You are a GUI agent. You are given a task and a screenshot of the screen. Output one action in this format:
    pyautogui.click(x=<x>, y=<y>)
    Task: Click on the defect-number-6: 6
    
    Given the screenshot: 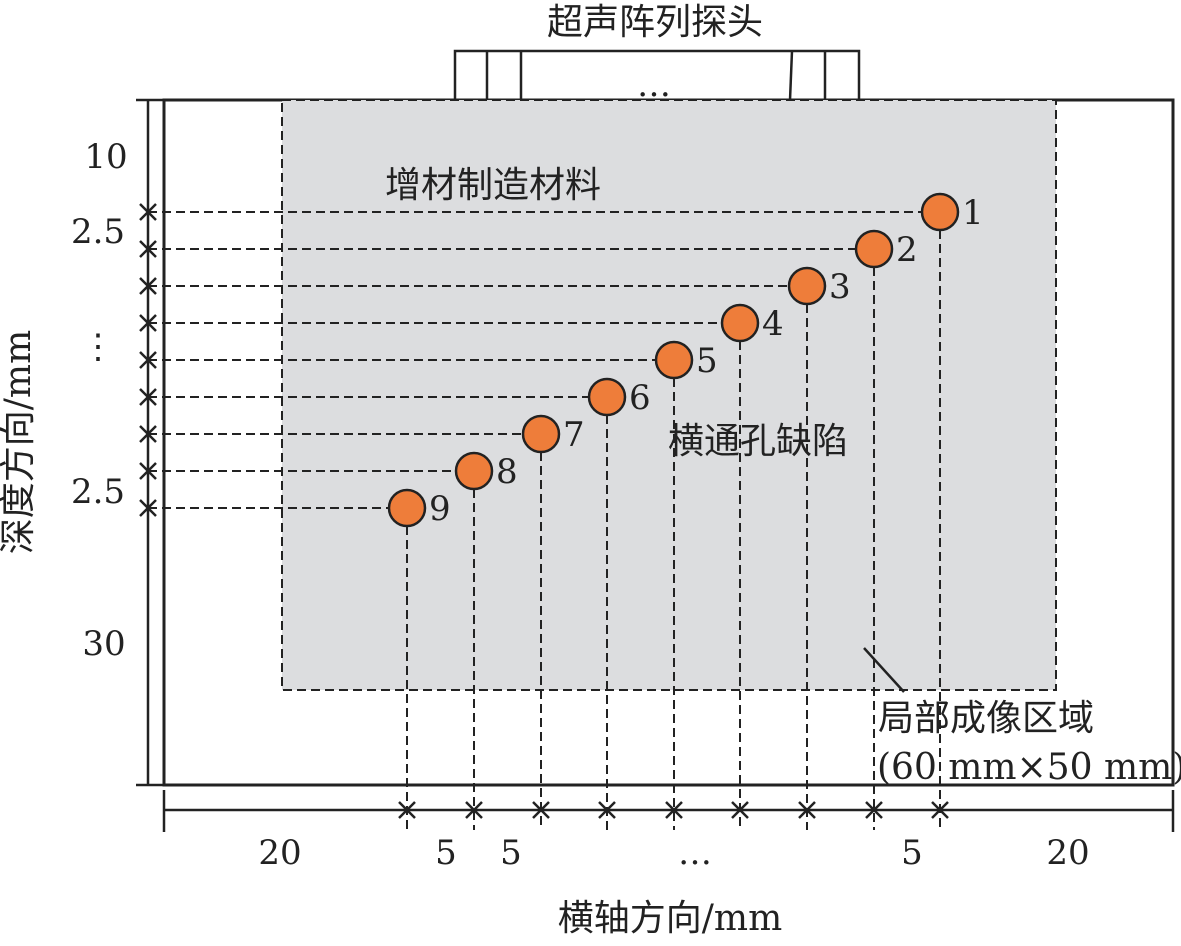 What is the action you would take?
    pyautogui.click(x=640, y=398)
    